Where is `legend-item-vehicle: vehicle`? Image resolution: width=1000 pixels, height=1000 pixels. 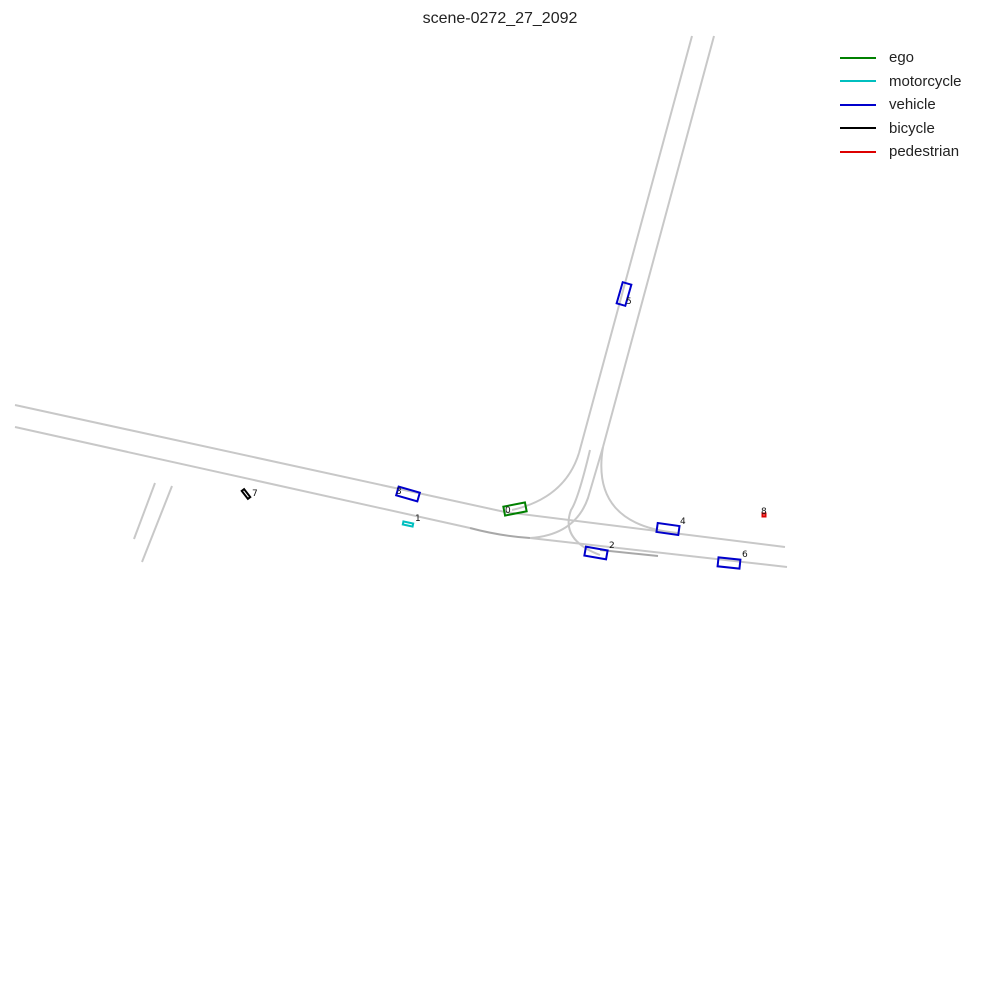
legend-item-vehicle: vehicle is located at coordinates (901, 105).